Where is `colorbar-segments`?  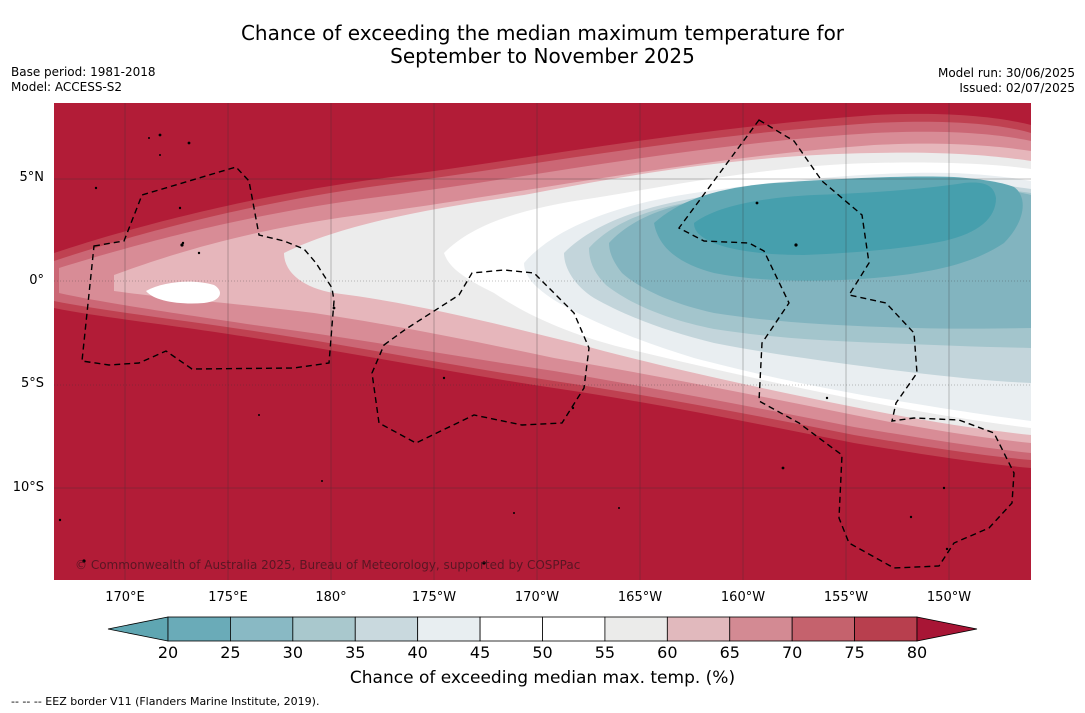
colorbar-segments is located at coordinates (542, 629).